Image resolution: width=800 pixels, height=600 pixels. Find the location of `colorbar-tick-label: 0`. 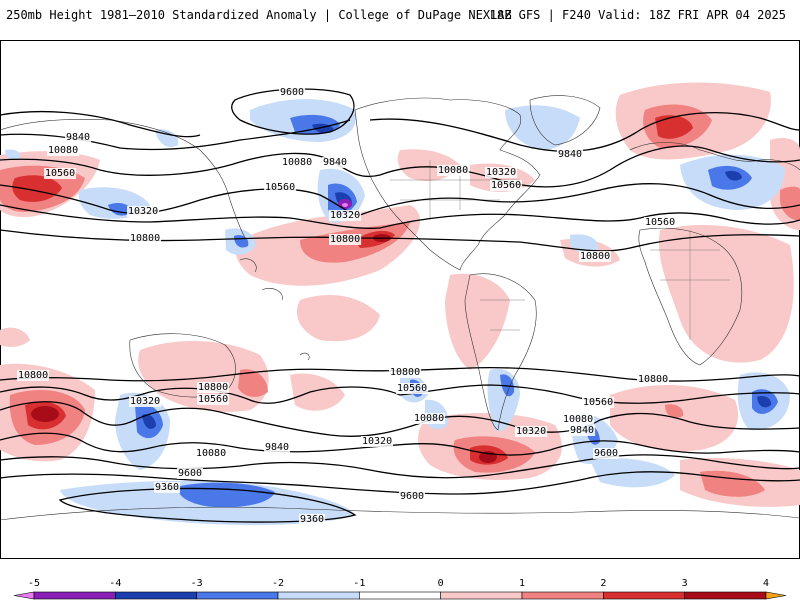

colorbar-tick-label: 0 is located at coordinates (441, 583).